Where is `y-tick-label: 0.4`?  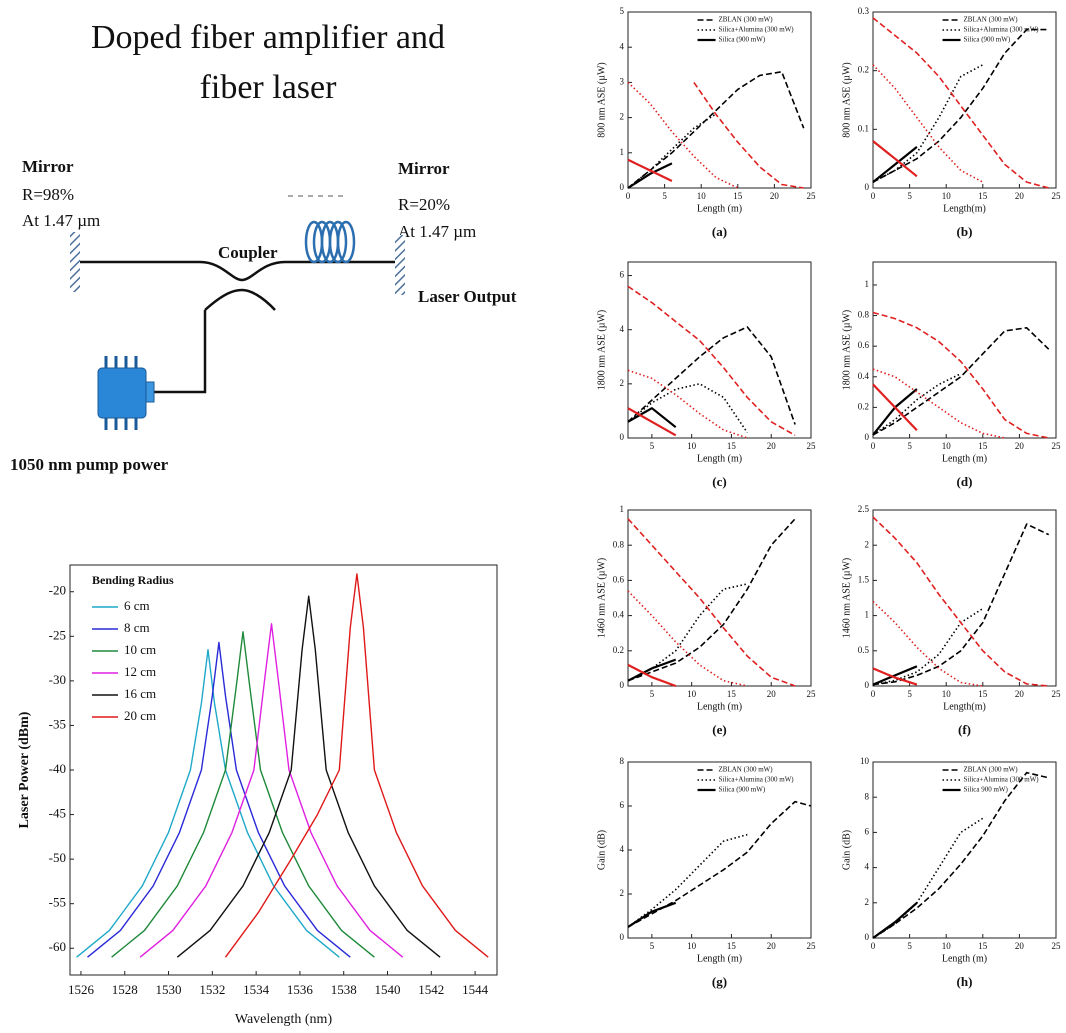
y-tick-label: 0.4 is located at coordinates (864, 376).